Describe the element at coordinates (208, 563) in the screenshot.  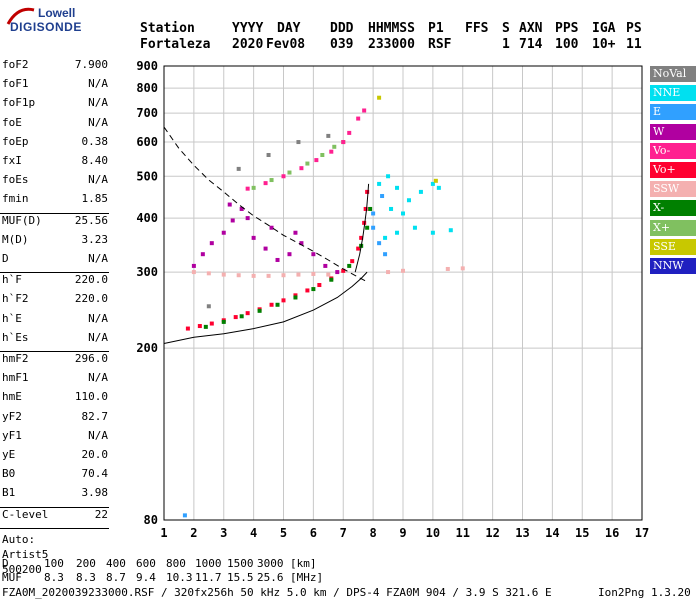
I see `footer-d-value: 1000` at that location.